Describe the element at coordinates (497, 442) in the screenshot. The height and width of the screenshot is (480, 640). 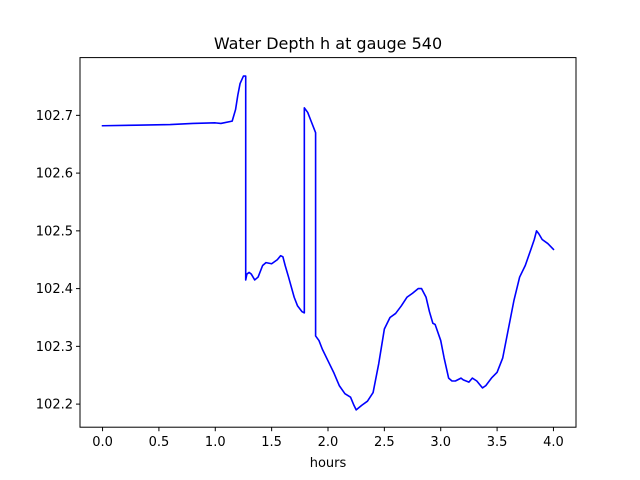
I see `x-tick-label: 3.5` at that location.